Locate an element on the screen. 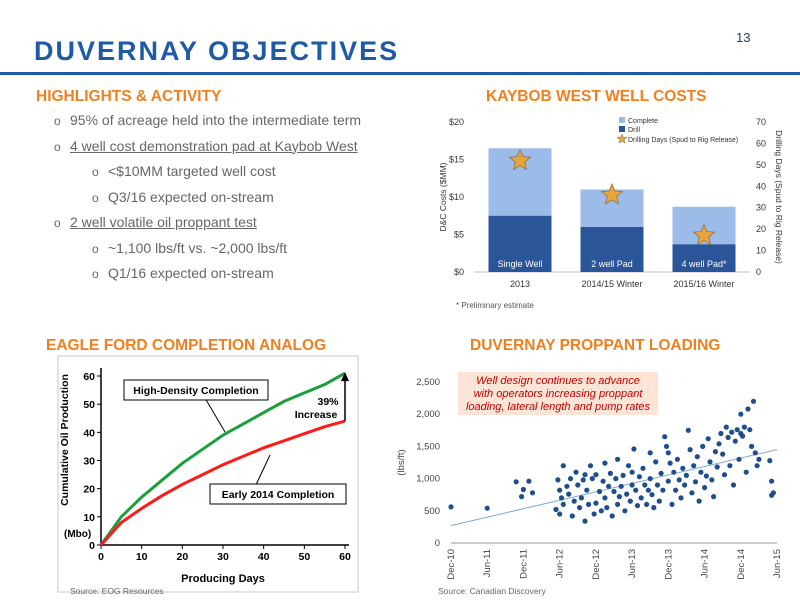 The height and width of the screenshot is (600, 800). y2-tick-label: 10 is located at coordinates (761, 251).